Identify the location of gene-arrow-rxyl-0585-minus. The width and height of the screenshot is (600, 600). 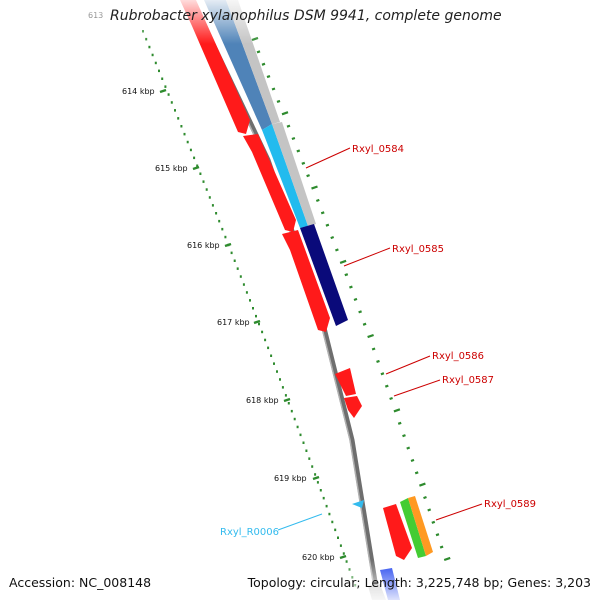
(269, 183).